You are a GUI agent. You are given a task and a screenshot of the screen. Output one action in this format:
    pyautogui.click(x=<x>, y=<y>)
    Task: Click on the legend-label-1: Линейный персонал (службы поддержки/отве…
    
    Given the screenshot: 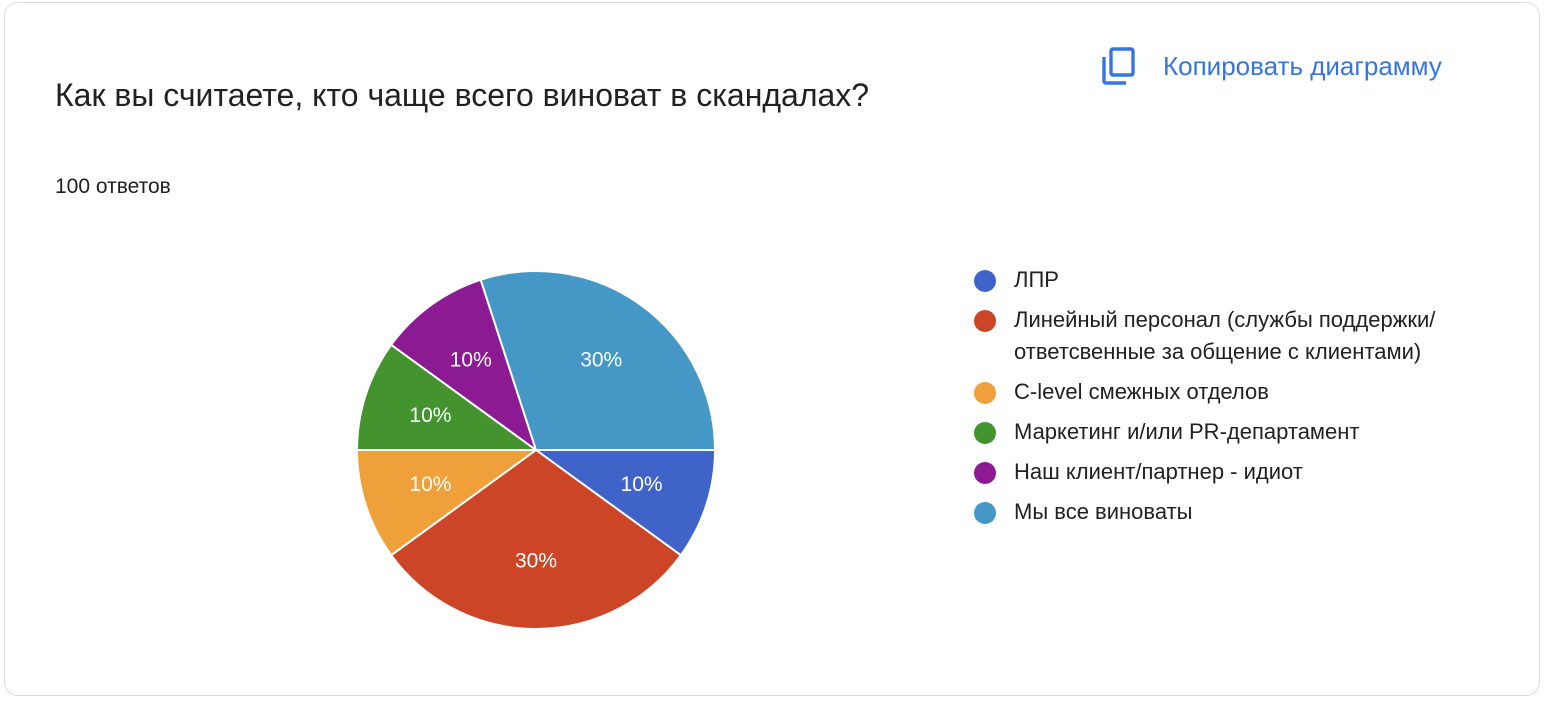 What is the action you would take?
    pyautogui.click(x=1225, y=335)
    